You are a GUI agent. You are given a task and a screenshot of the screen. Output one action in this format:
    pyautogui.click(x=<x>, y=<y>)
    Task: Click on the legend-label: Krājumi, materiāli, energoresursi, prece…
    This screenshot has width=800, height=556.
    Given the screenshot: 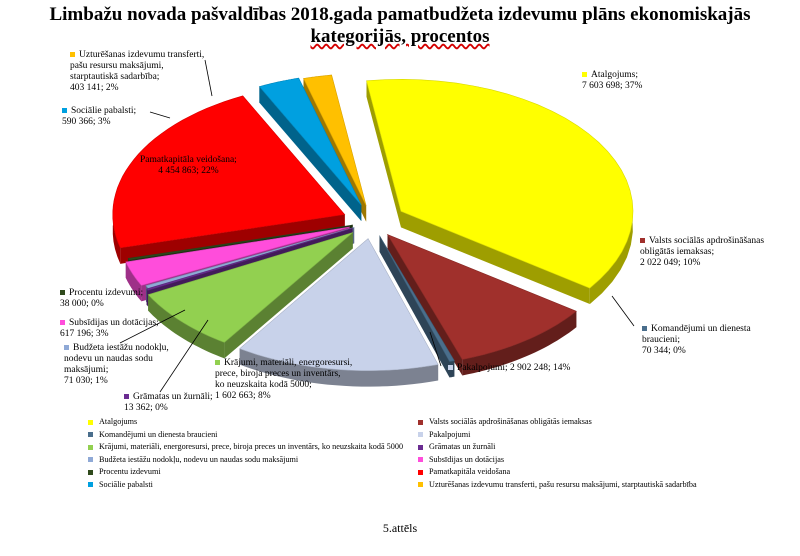 What is the action you would take?
    pyautogui.click(x=251, y=447)
    